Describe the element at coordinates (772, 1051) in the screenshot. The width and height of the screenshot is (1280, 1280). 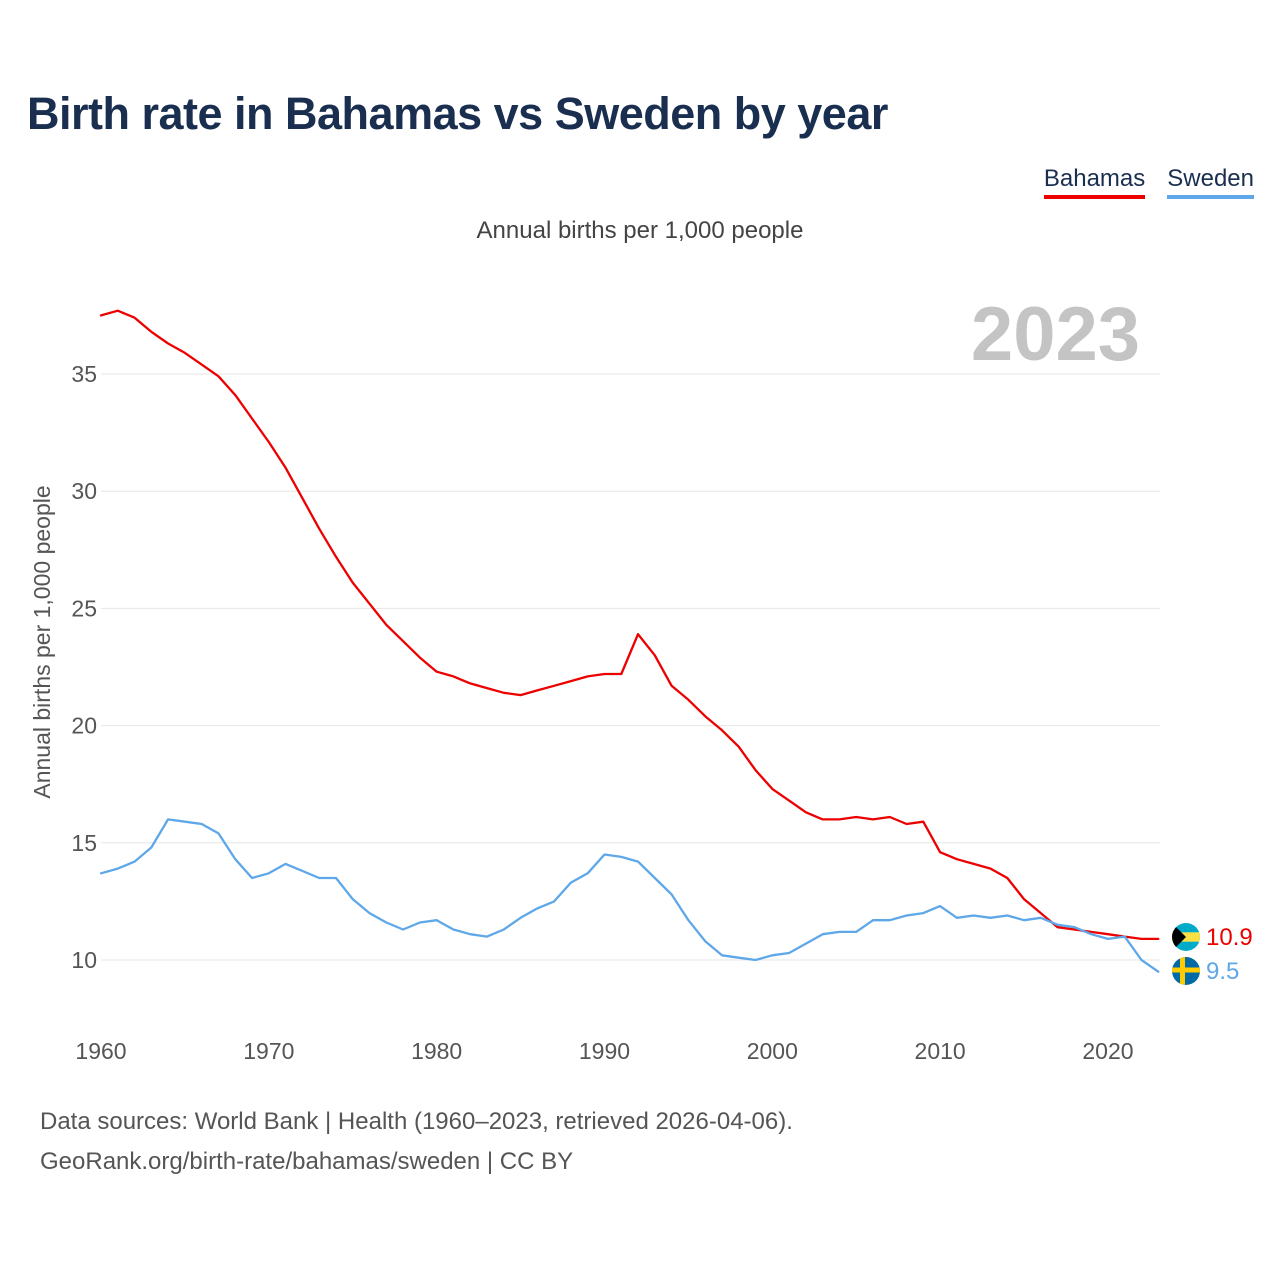
I see `x-tick-label: 2000` at that location.